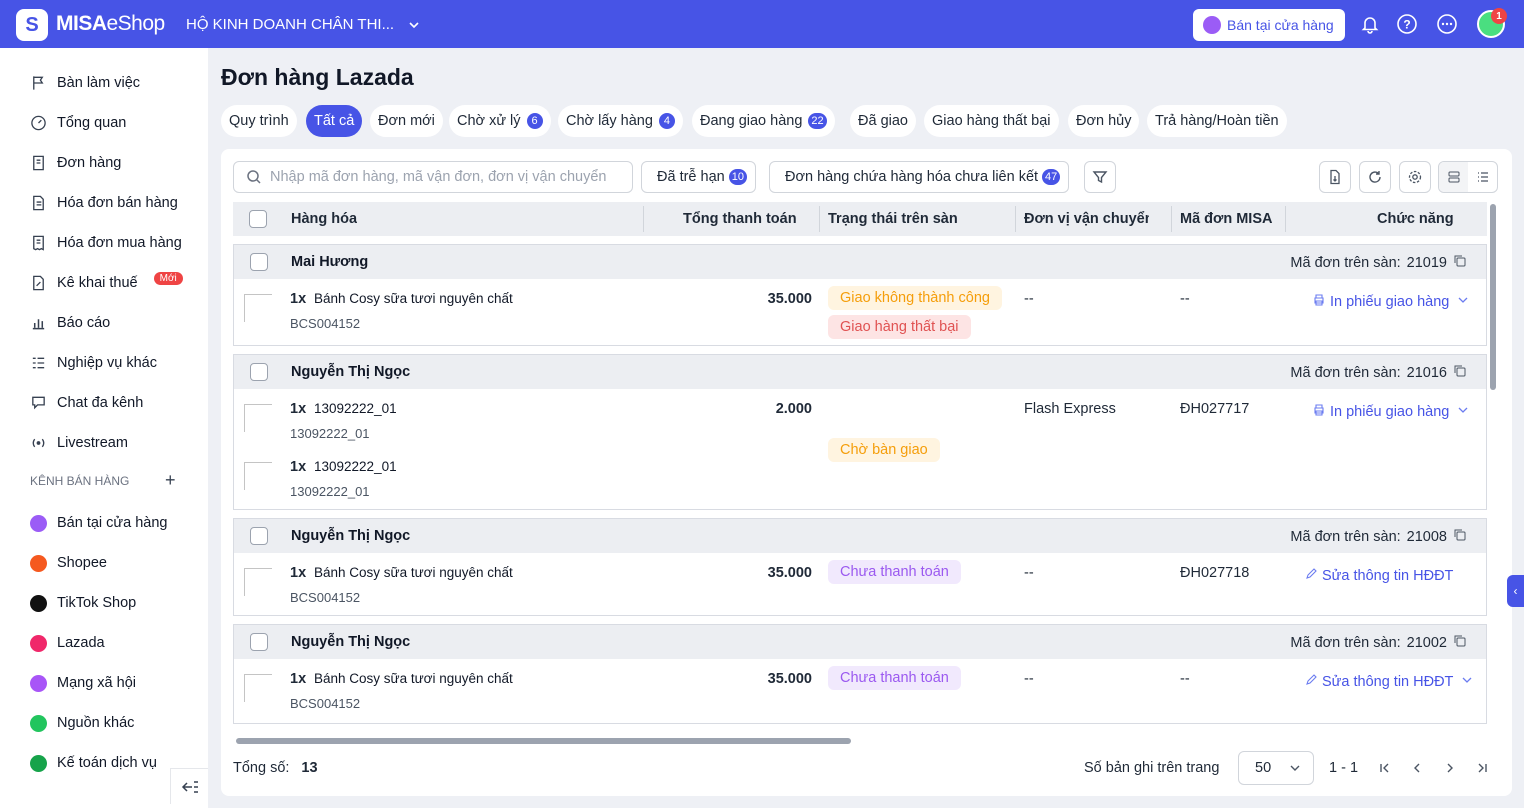  What do you see at coordinates (1415, 219) in the screenshot?
I see `header-actions: Chức năng` at bounding box center [1415, 219].